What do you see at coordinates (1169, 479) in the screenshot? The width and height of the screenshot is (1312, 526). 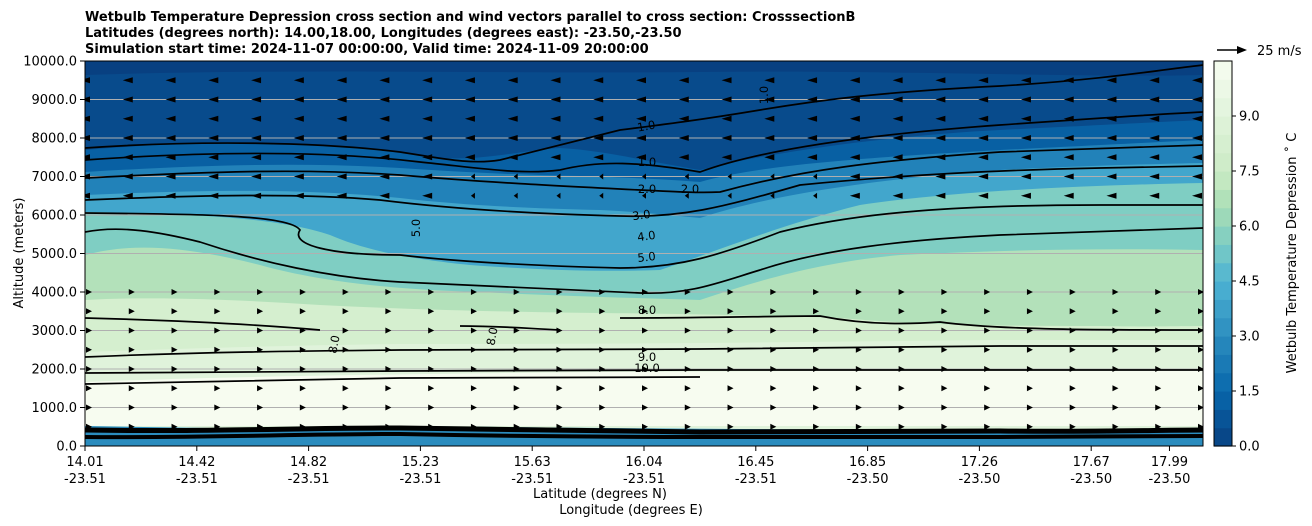 I see `x-tick-label-lon-10: -23.50` at bounding box center [1169, 479].